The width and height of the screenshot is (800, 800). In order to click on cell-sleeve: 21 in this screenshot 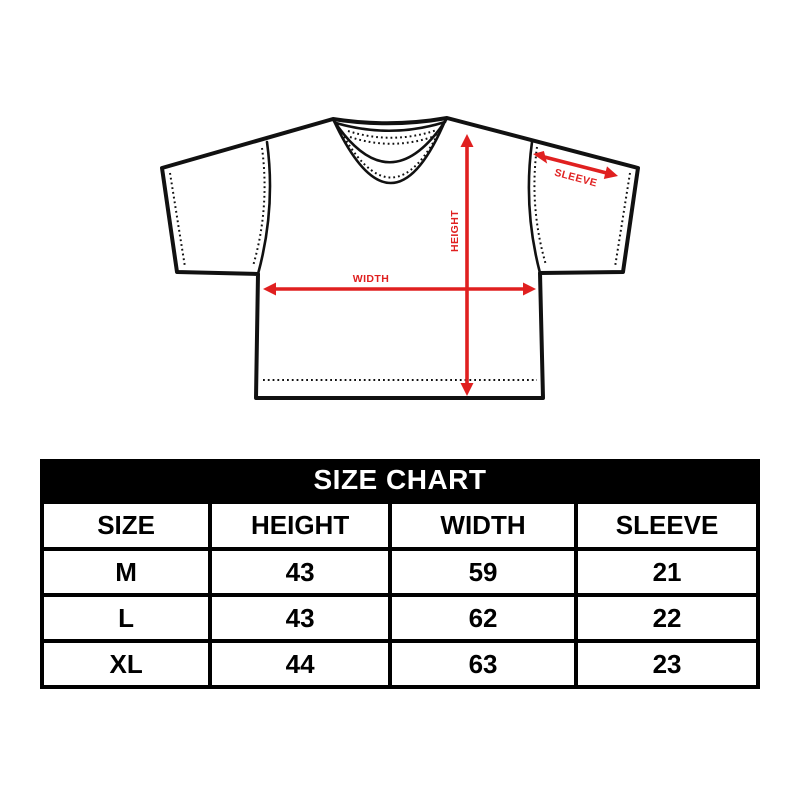, I will do `click(667, 572)`.